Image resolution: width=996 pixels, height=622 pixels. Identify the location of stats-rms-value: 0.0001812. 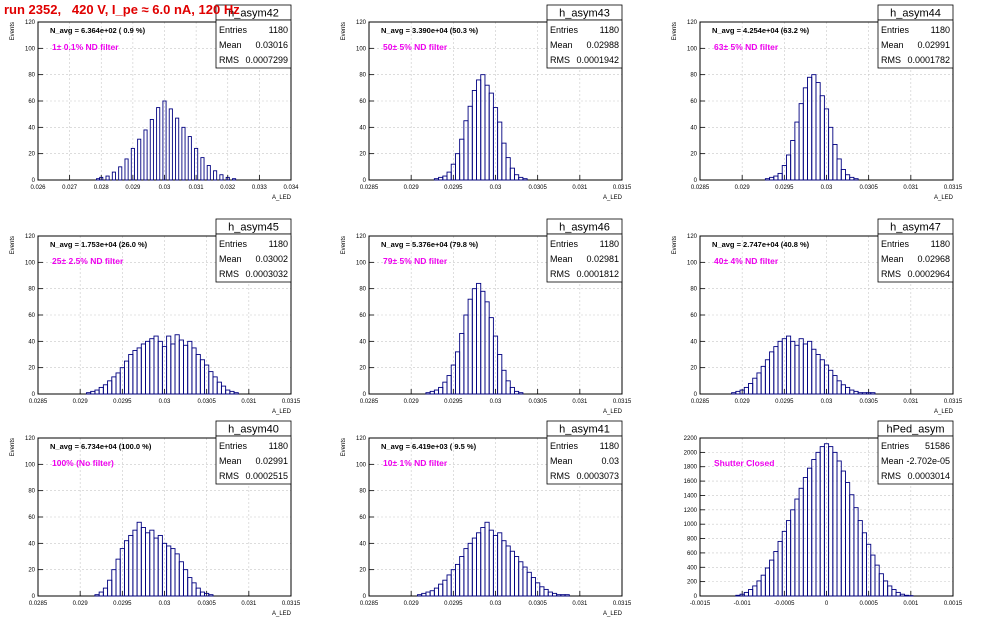
(597, 274).